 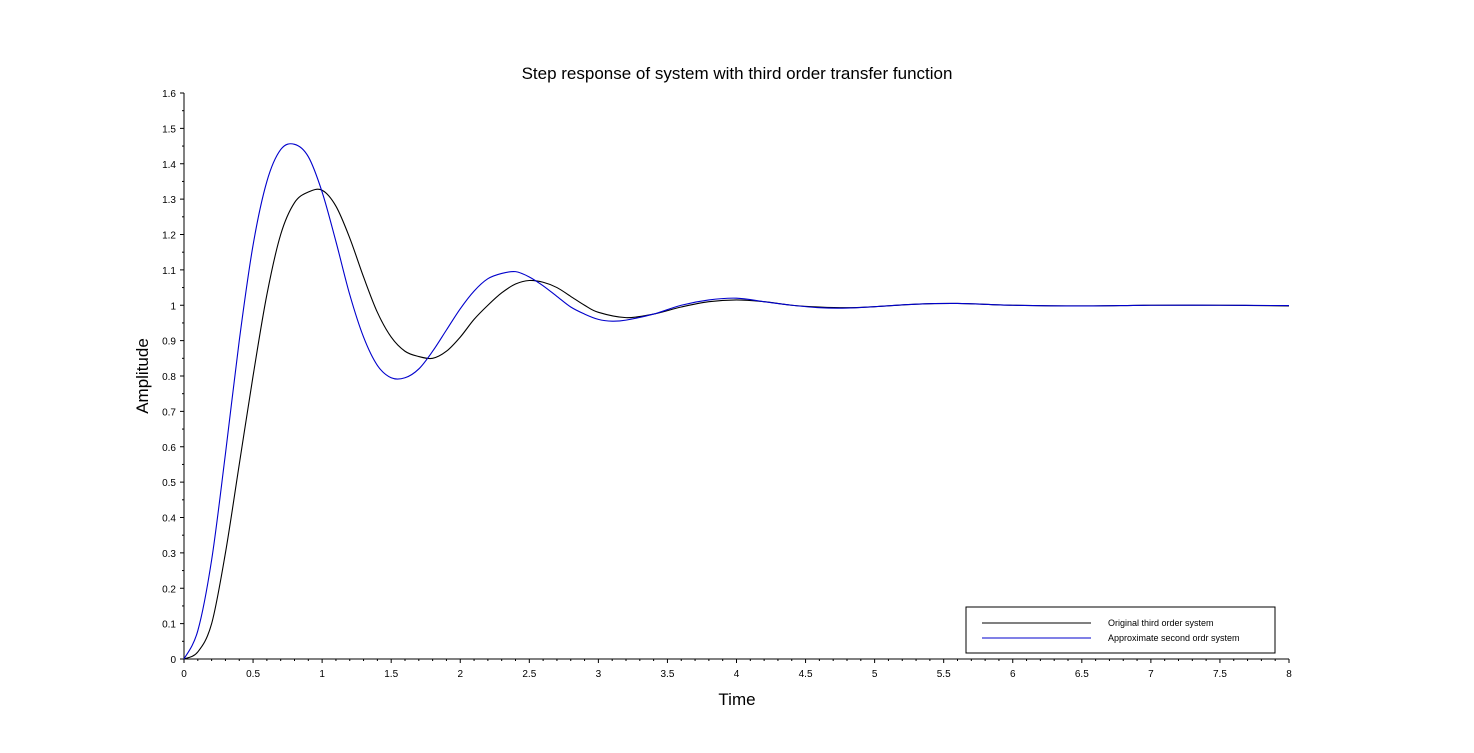 What do you see at coordinates (529, 674) in the screenshot?
I see `x-tick-label: 2.5` at bounding box center [529, 674].